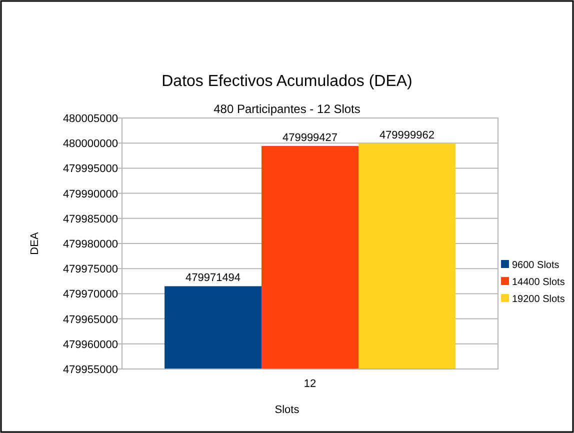  Describe the element at coordinates (90, 270) in the screenshot. I see `y-tick-label: 479975000` at that location.